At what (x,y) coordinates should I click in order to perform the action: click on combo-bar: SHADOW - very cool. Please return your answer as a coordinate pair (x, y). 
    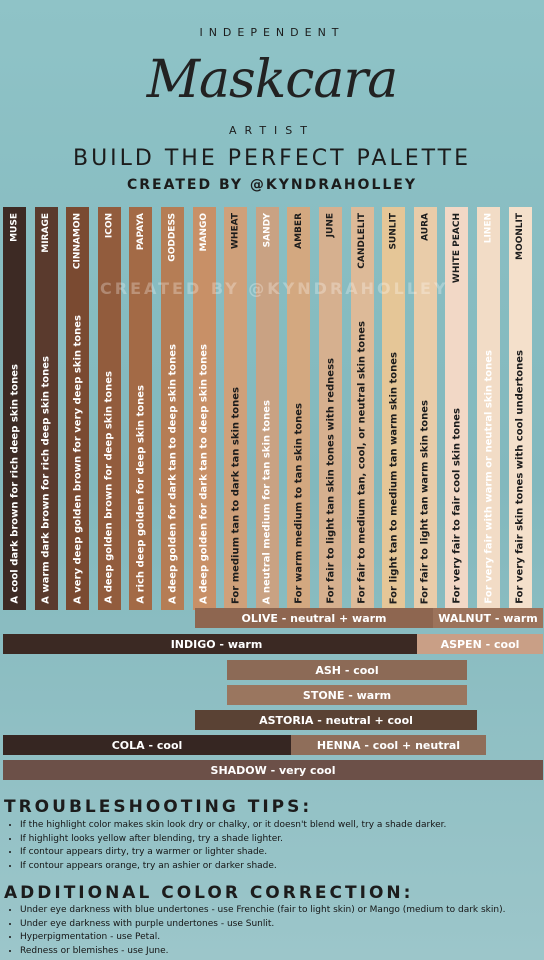
    Looking at the image, I should click on (273, 770).